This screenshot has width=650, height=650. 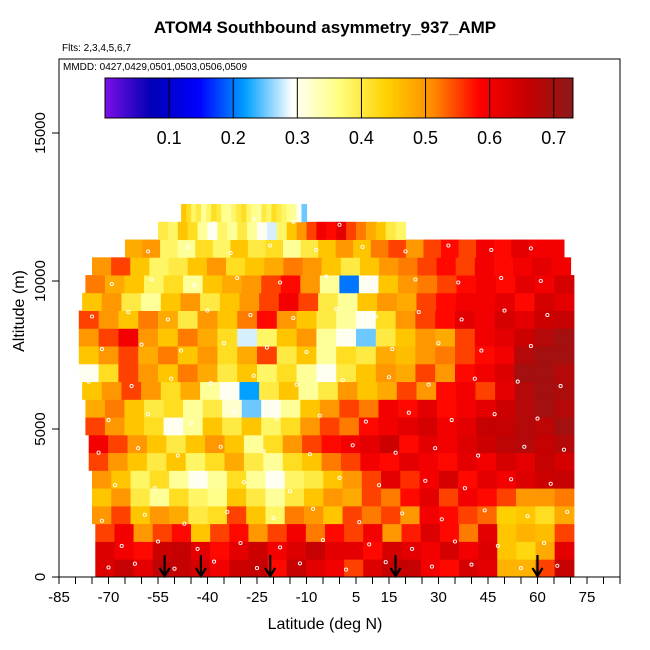 I want to click on x-tick-label: 15, so click(x=389, y=597).